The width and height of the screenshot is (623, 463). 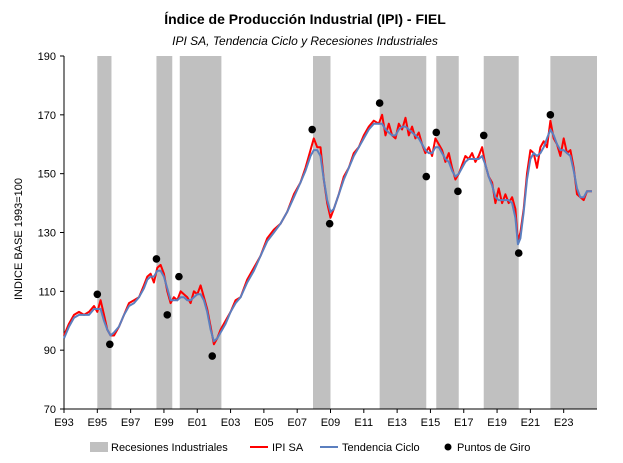 What do you see at coordinates (169, 448) in the screenshot?
I see `legend-label-recessions: Recesiones Industriales` at bounding box center [169, 448].